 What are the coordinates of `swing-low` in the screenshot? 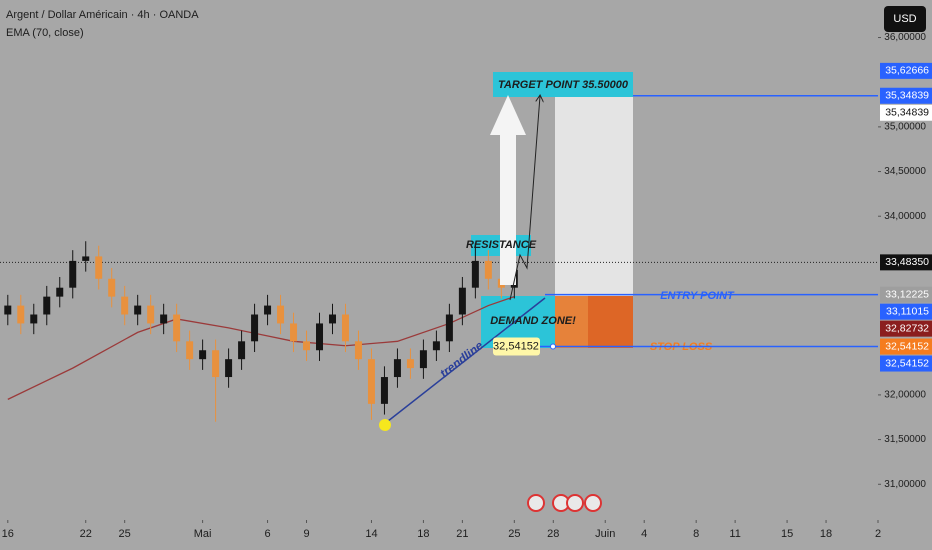 It's located at (385, 425).